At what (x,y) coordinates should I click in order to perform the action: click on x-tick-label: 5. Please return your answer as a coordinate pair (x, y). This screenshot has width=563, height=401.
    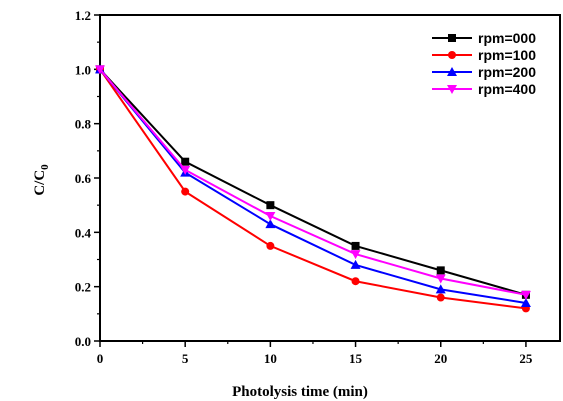
    Looking at the image, I should click on (185, 358).